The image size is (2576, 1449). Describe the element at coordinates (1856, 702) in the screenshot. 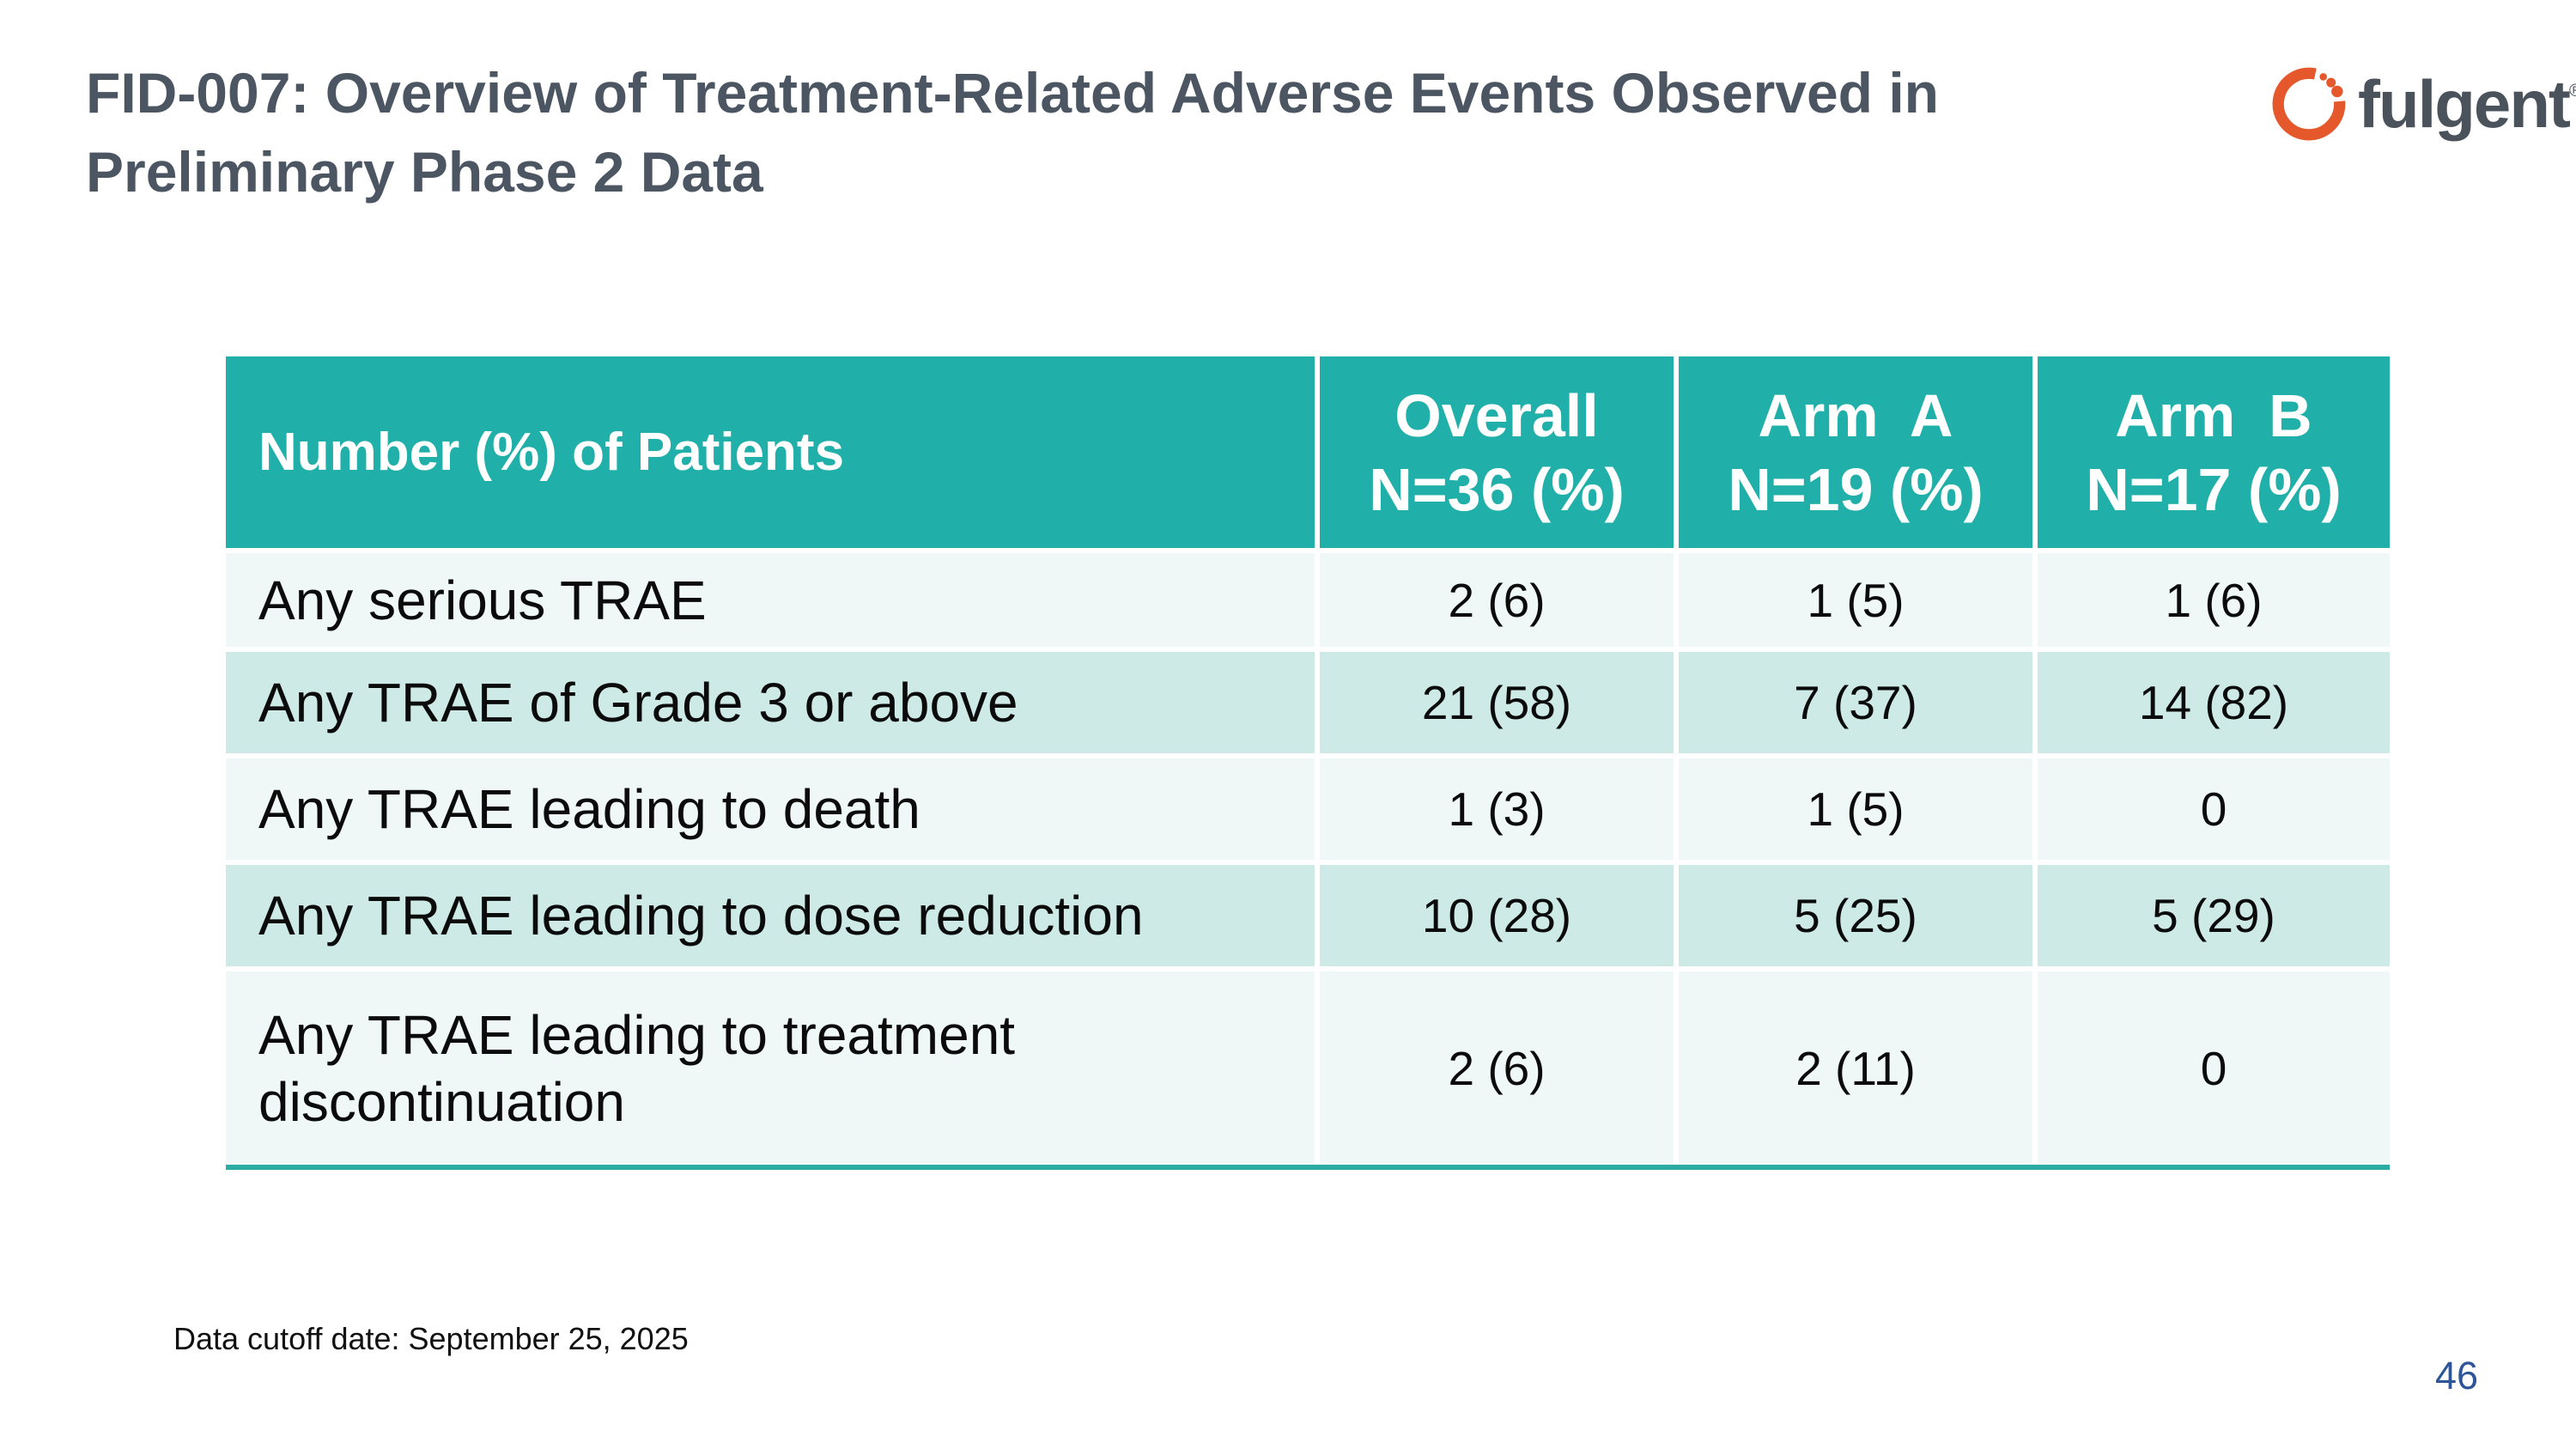

I see `cell-value: 7 (37)` at that location.